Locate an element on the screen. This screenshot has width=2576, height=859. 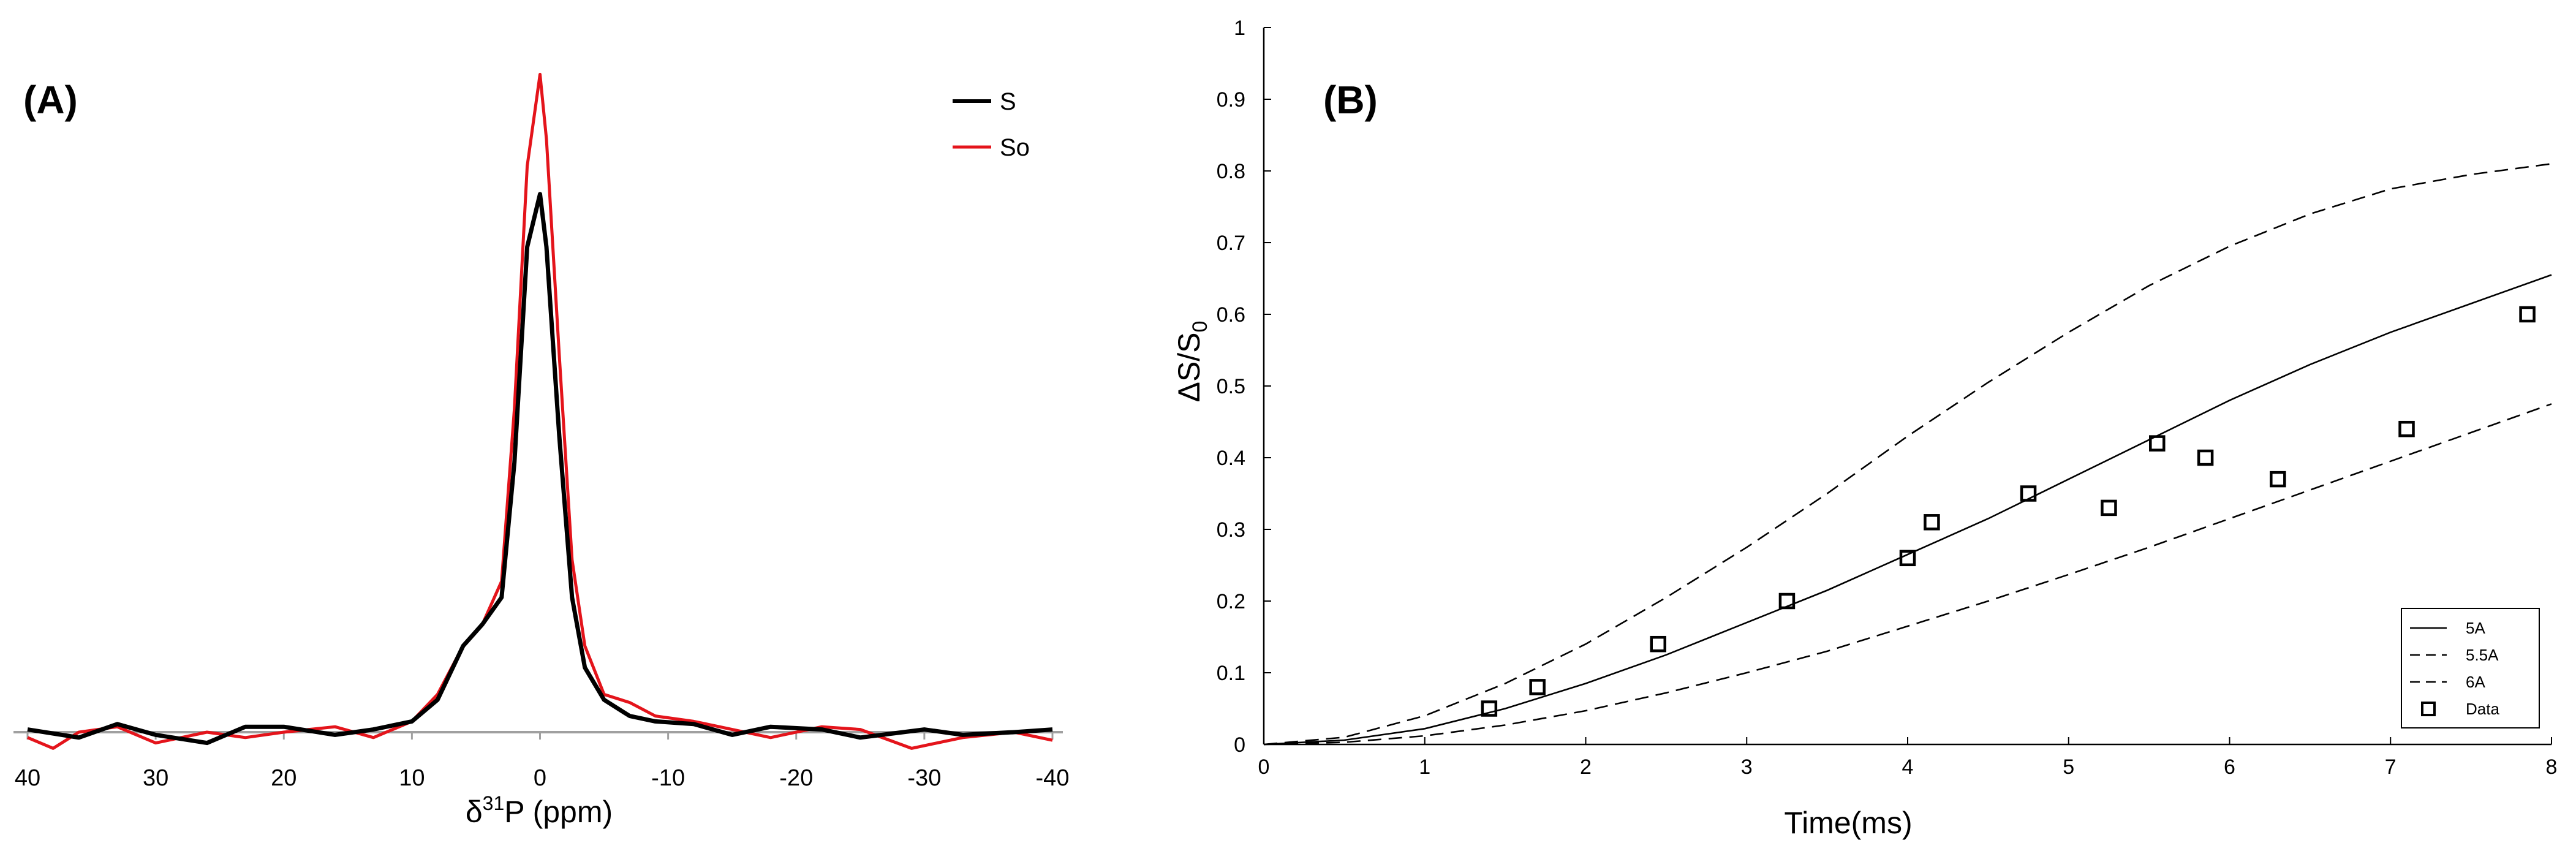
panel-a-x-tick-label: 30 is located at coordinates (155, 778).